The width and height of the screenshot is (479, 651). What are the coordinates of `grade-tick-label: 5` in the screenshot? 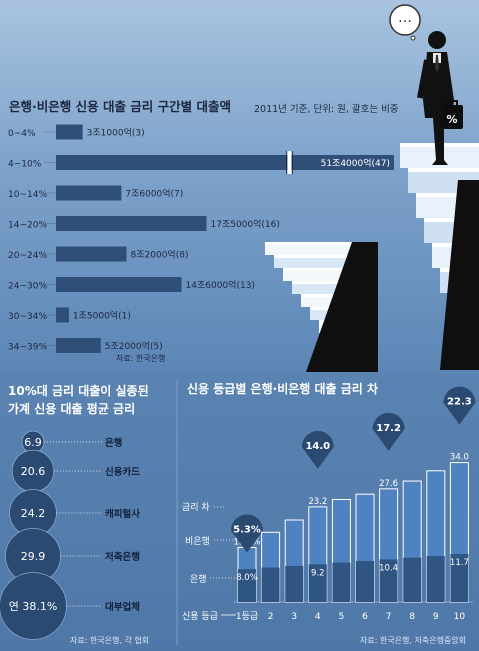 It's located at (342, 617).